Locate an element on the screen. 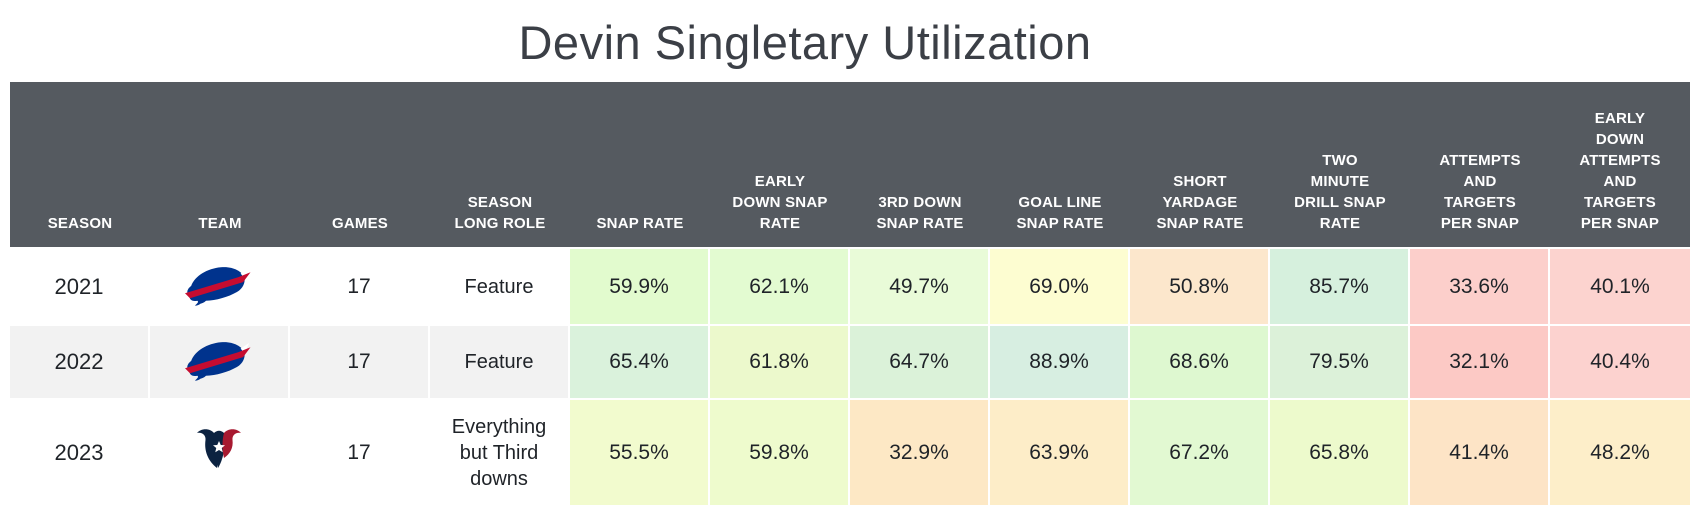  season-cell: 2021 is located at coordinates (80, 287).